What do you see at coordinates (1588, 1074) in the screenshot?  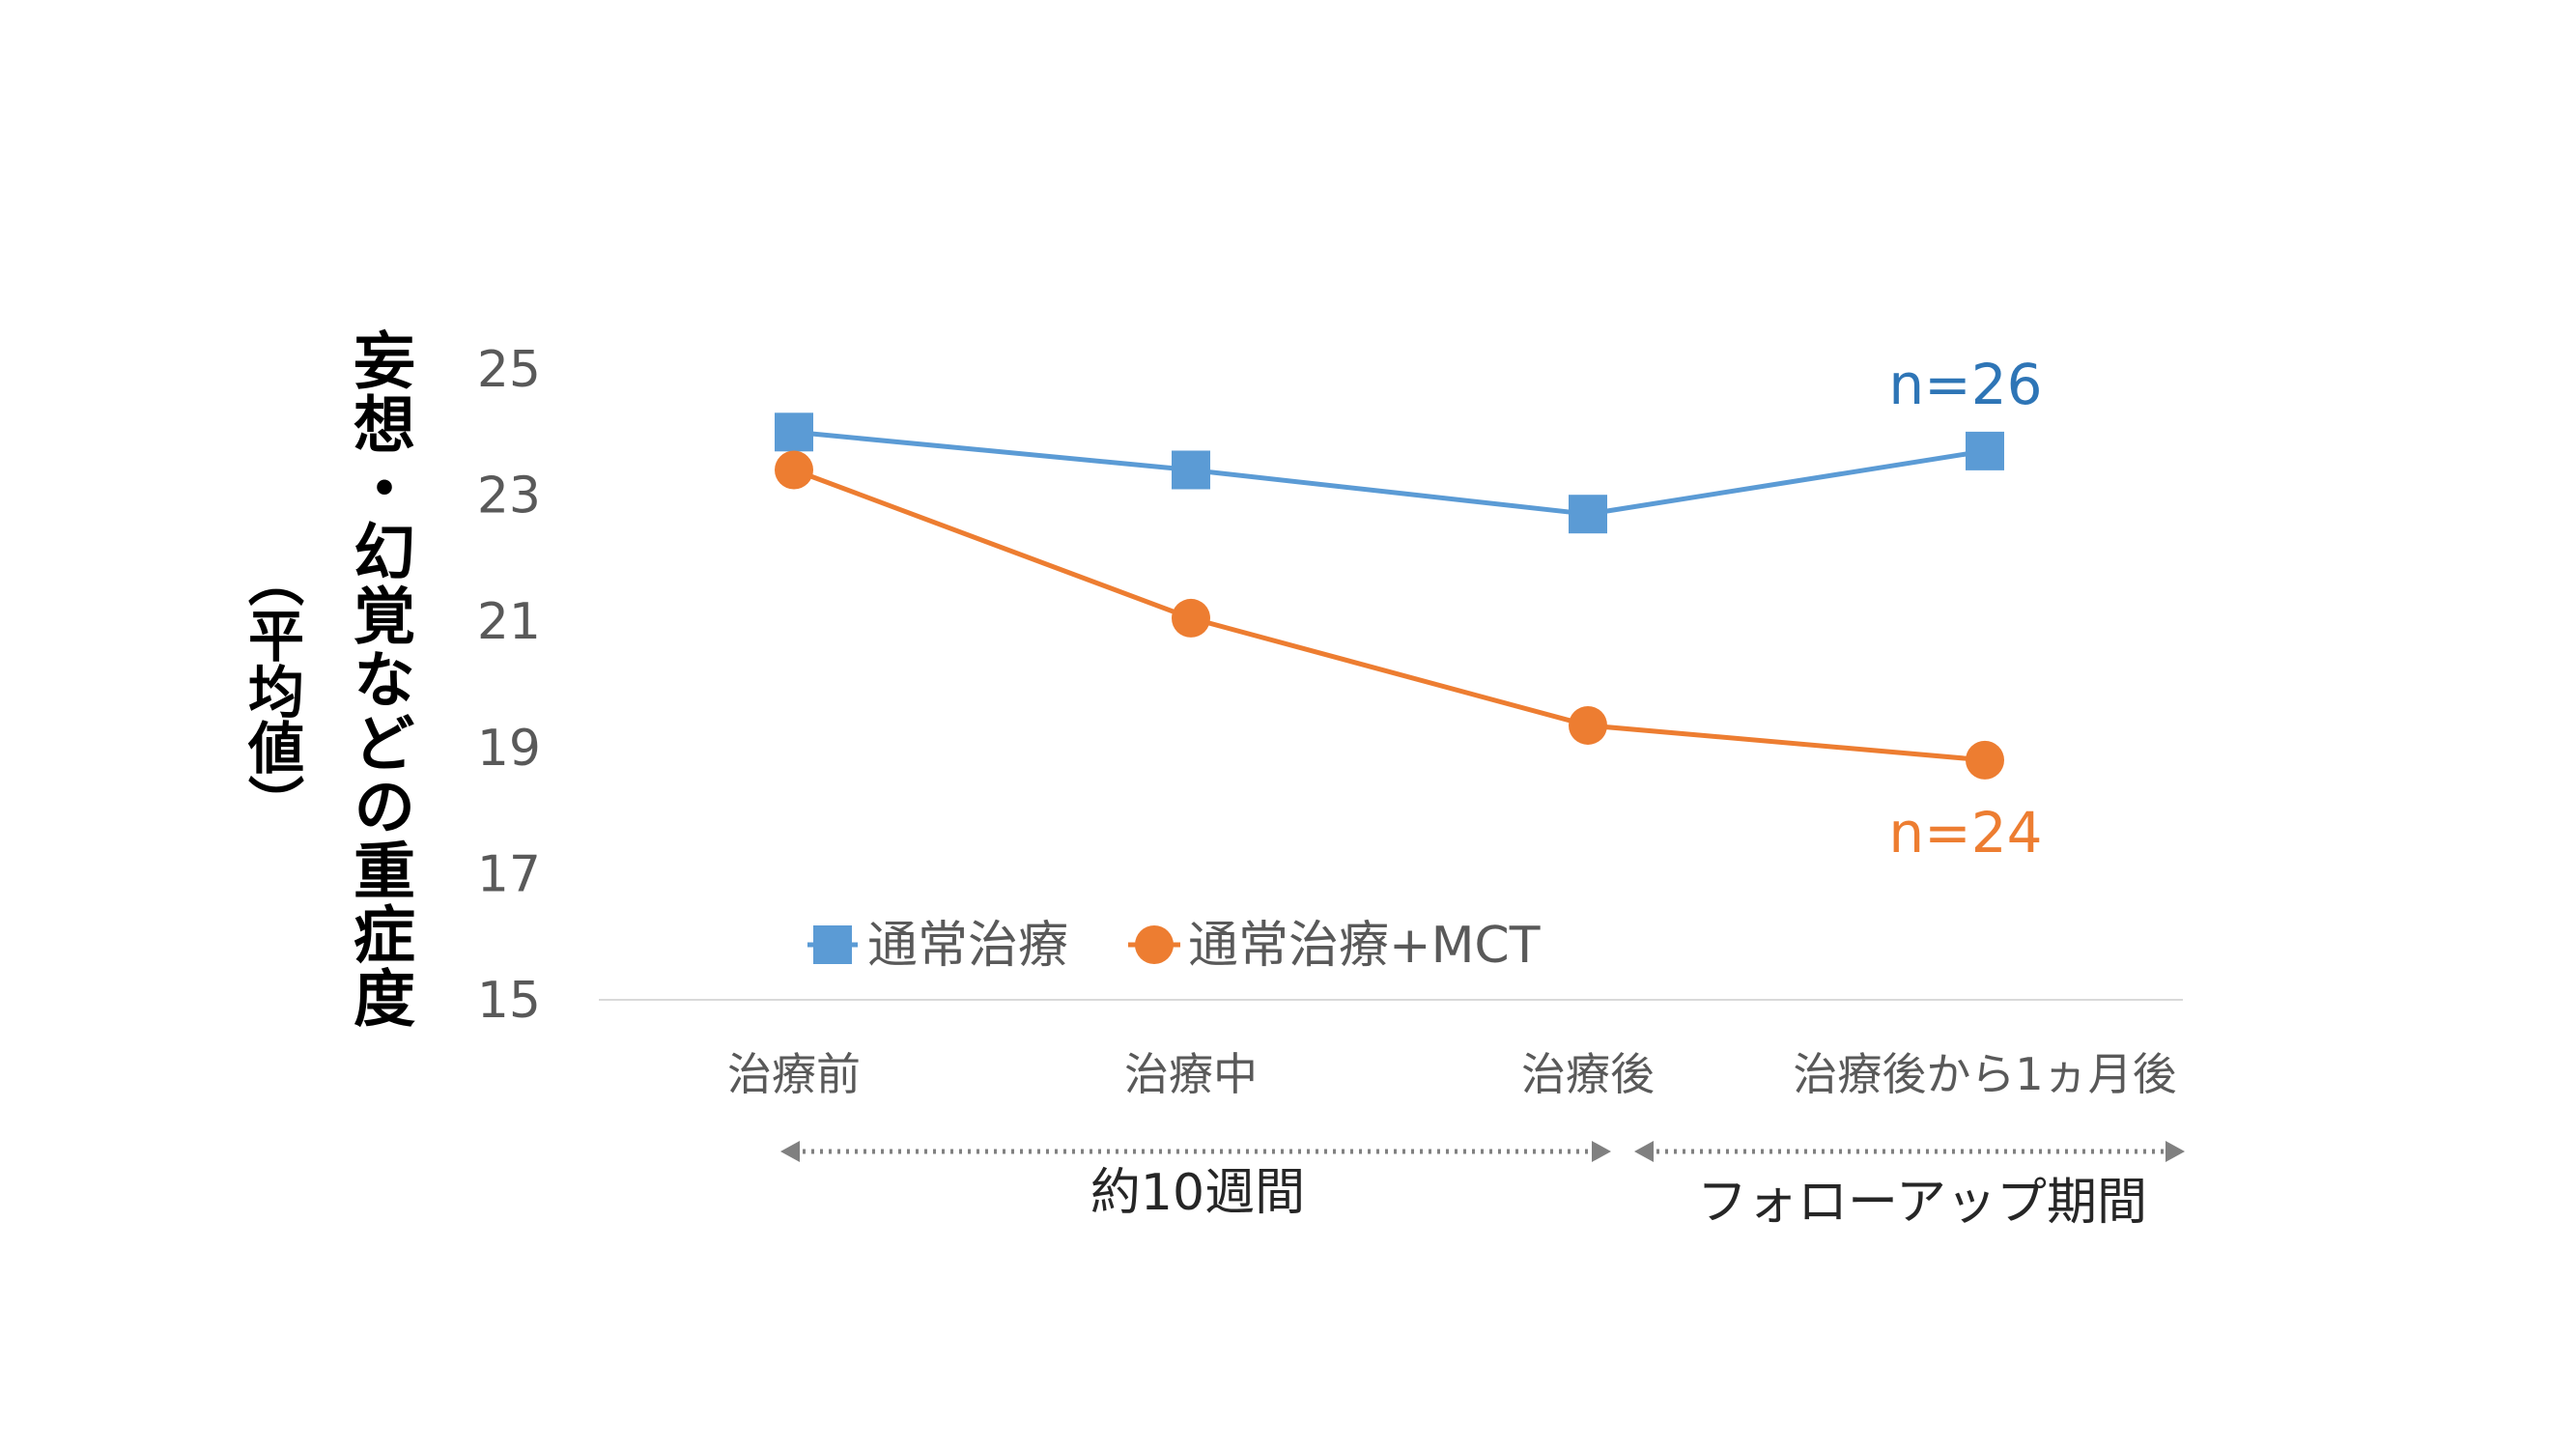 I see `x-tick-label: 治療後` at bounding box center [1588, 1074].